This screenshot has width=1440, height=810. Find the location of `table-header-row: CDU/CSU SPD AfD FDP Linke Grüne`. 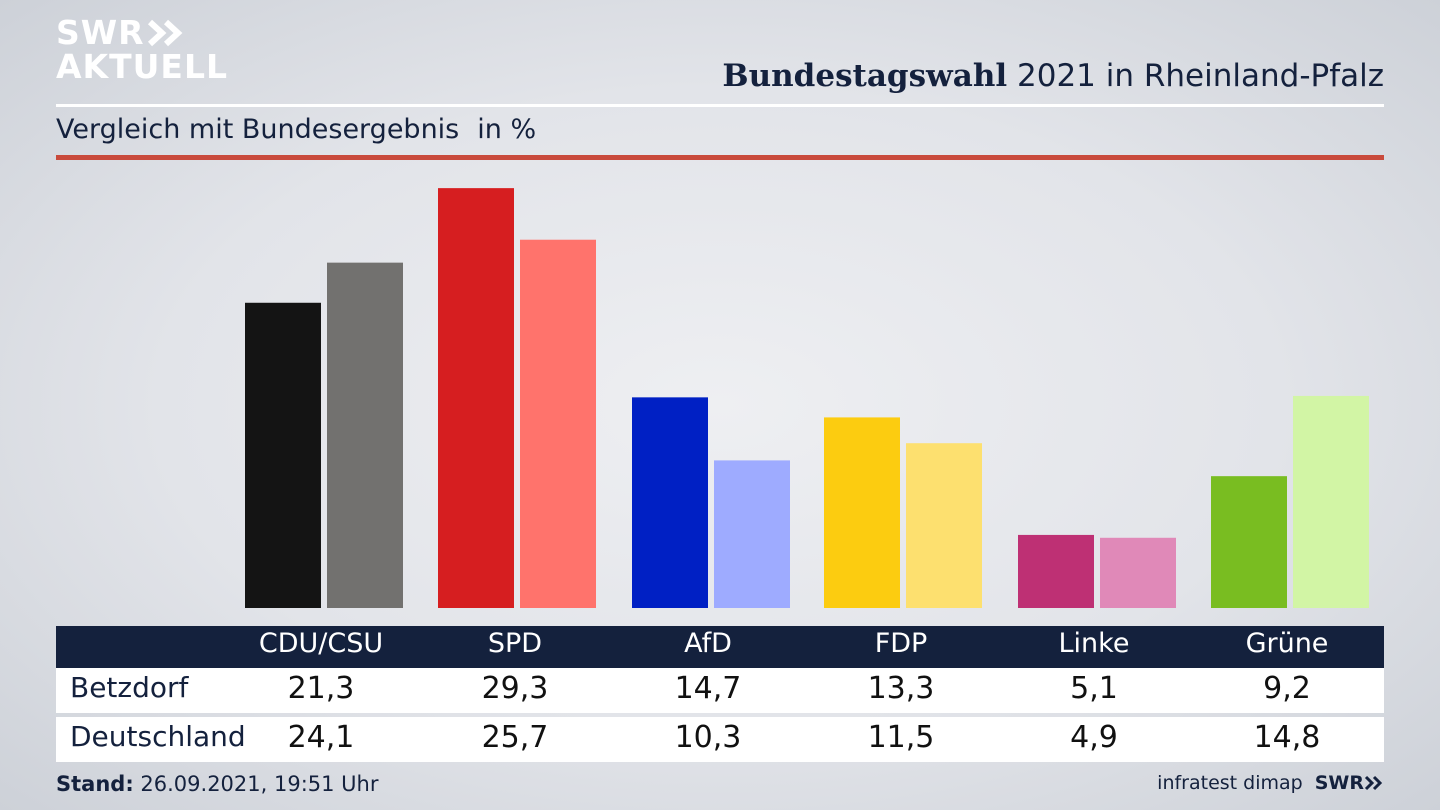

table-header-row: CDU/CSU SPD AfD FDP Linke Grüne is located at coordinates (720, 647).